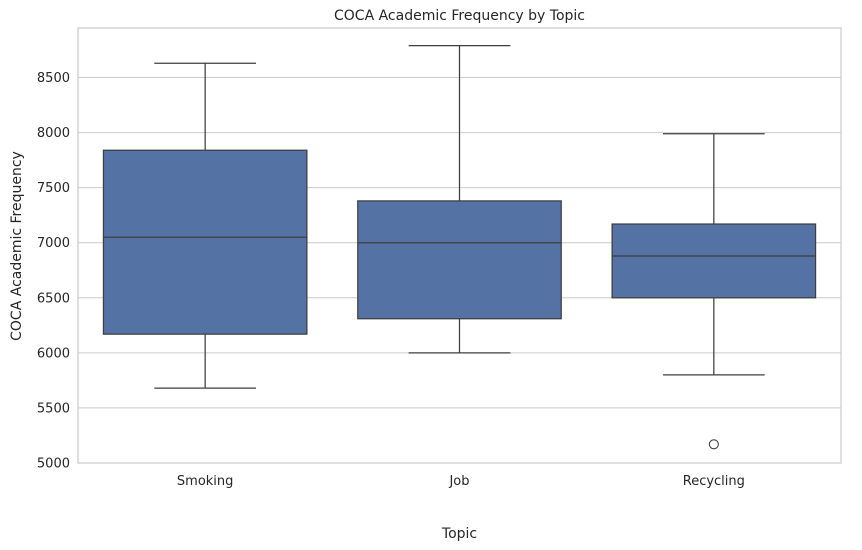 The width and height of the screenshot is (862, 550). Describe the element at coordinates (17, 246) in the screenshot. I see `y-axis-label: COCA Academic Frequency` at that location.